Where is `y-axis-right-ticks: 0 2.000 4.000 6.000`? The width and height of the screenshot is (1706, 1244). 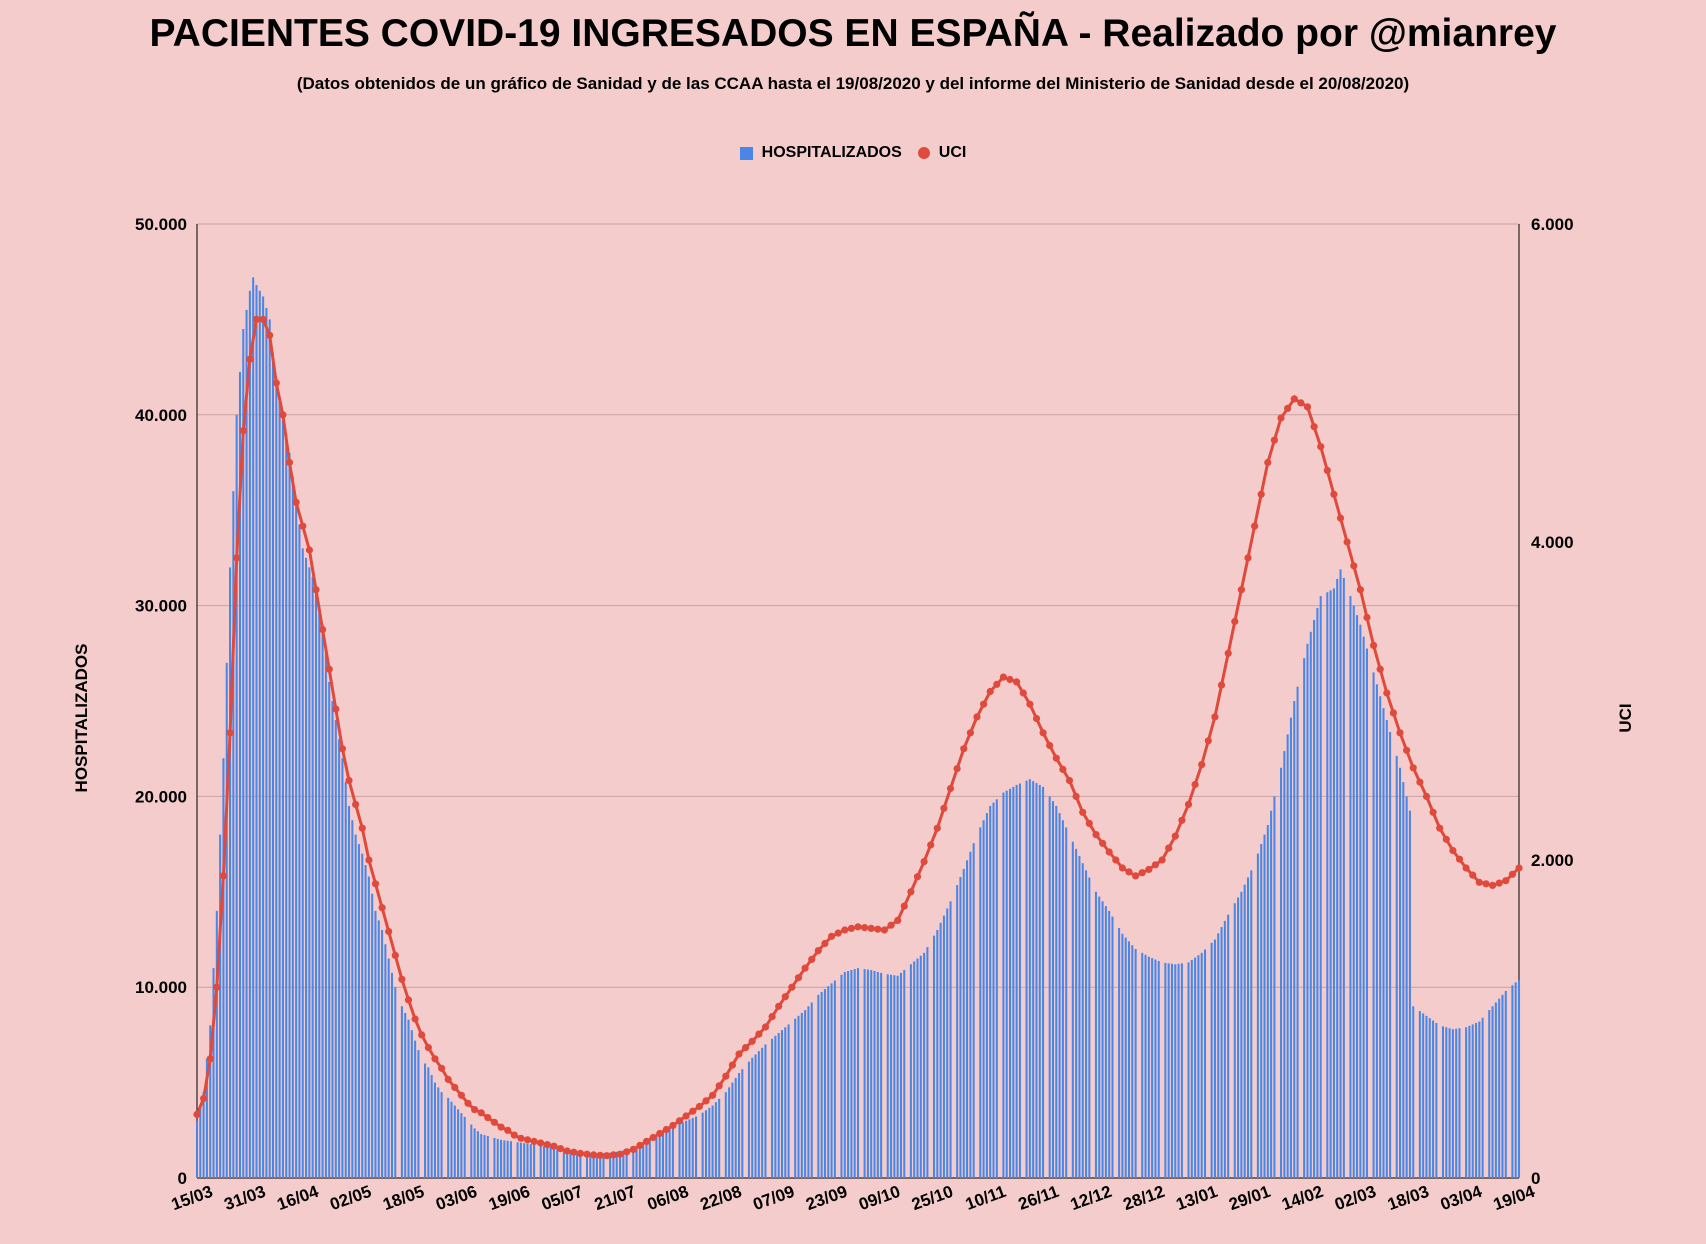
y-axis-right-ticks: 0 2.000 4.000 6.000 is located at coordinates (1552, 701).